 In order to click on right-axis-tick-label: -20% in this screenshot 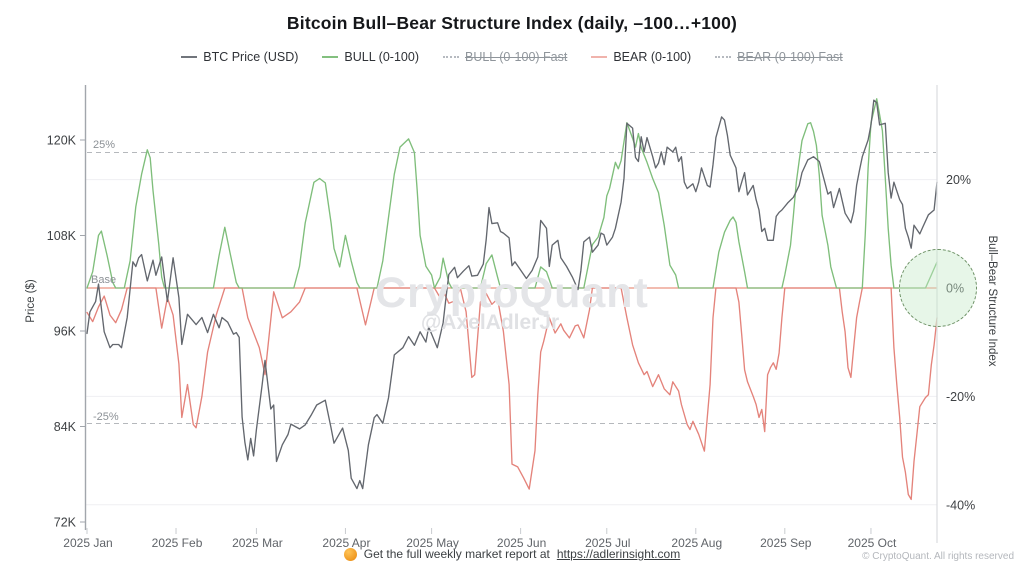, I will do `click(960, 397)`.